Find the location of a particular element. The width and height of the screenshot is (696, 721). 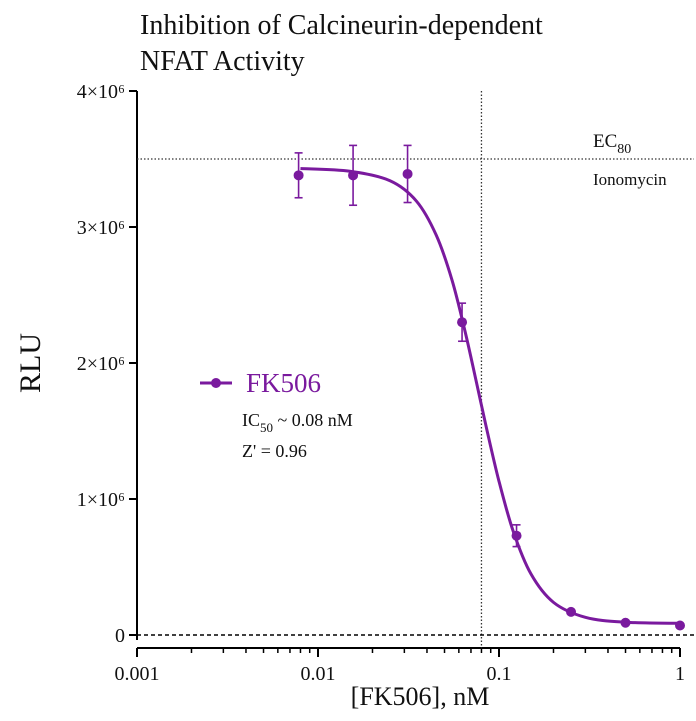

legend-marker is located at coordinates (216, 383).